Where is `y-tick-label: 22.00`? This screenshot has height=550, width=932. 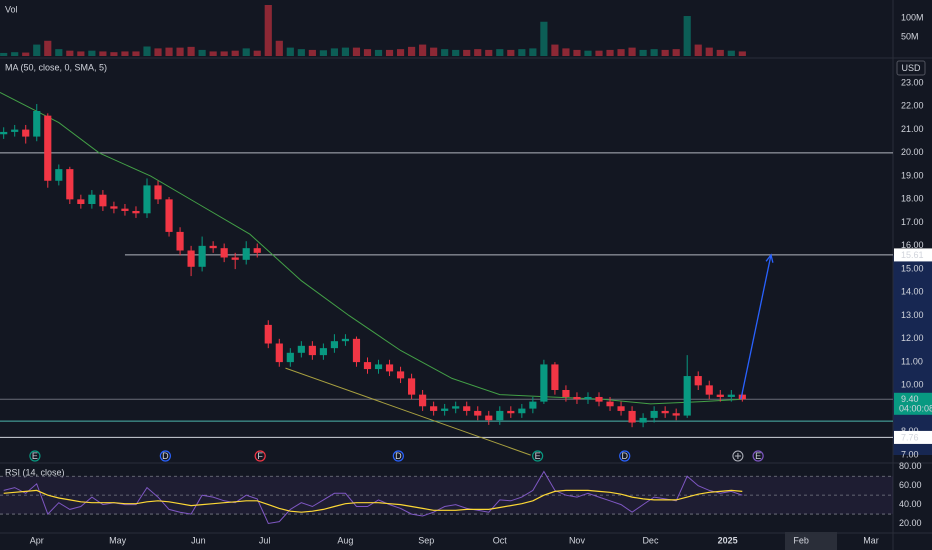 y-tick-label: 22.00 is located at coordinates (912, 106).